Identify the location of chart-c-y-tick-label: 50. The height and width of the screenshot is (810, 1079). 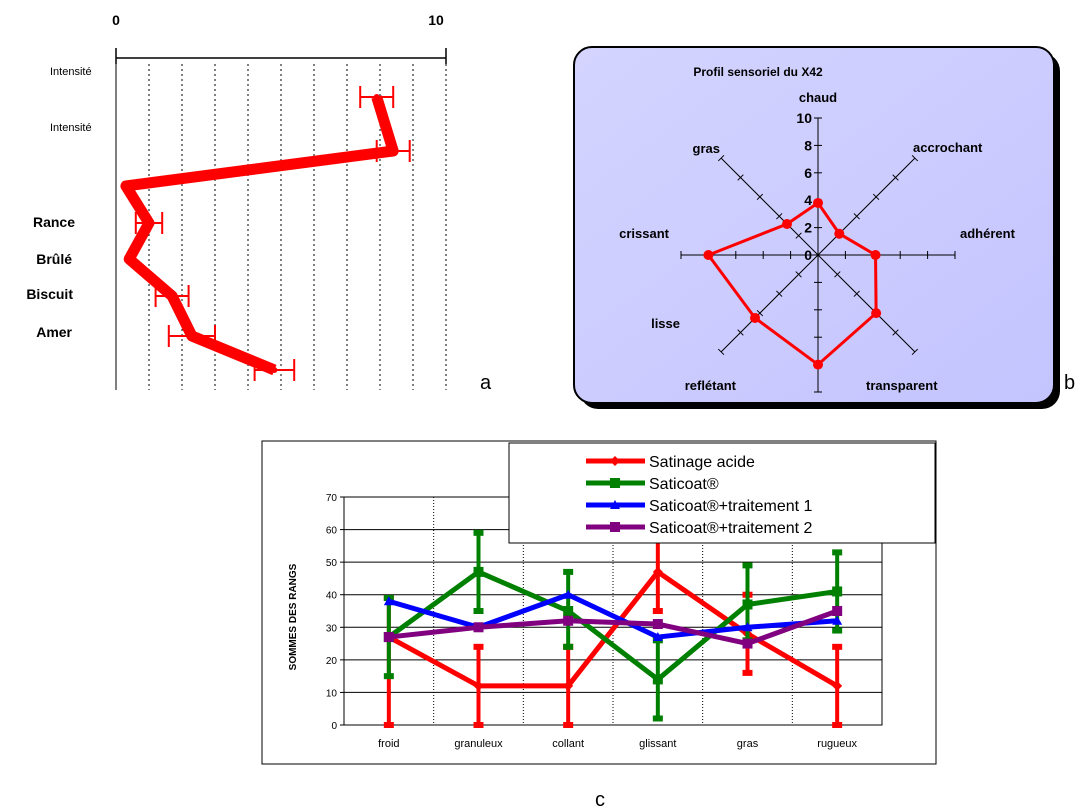
(332, 563).